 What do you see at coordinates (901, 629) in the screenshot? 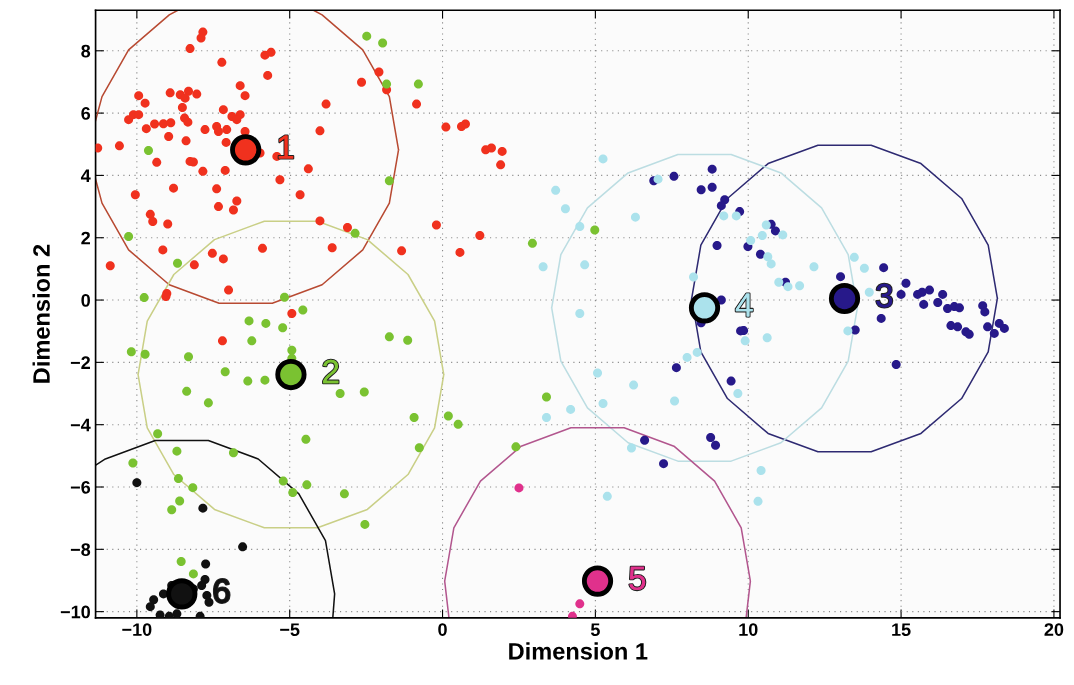
I see `x-tick-label: 15` at bounding box center [901, 629].